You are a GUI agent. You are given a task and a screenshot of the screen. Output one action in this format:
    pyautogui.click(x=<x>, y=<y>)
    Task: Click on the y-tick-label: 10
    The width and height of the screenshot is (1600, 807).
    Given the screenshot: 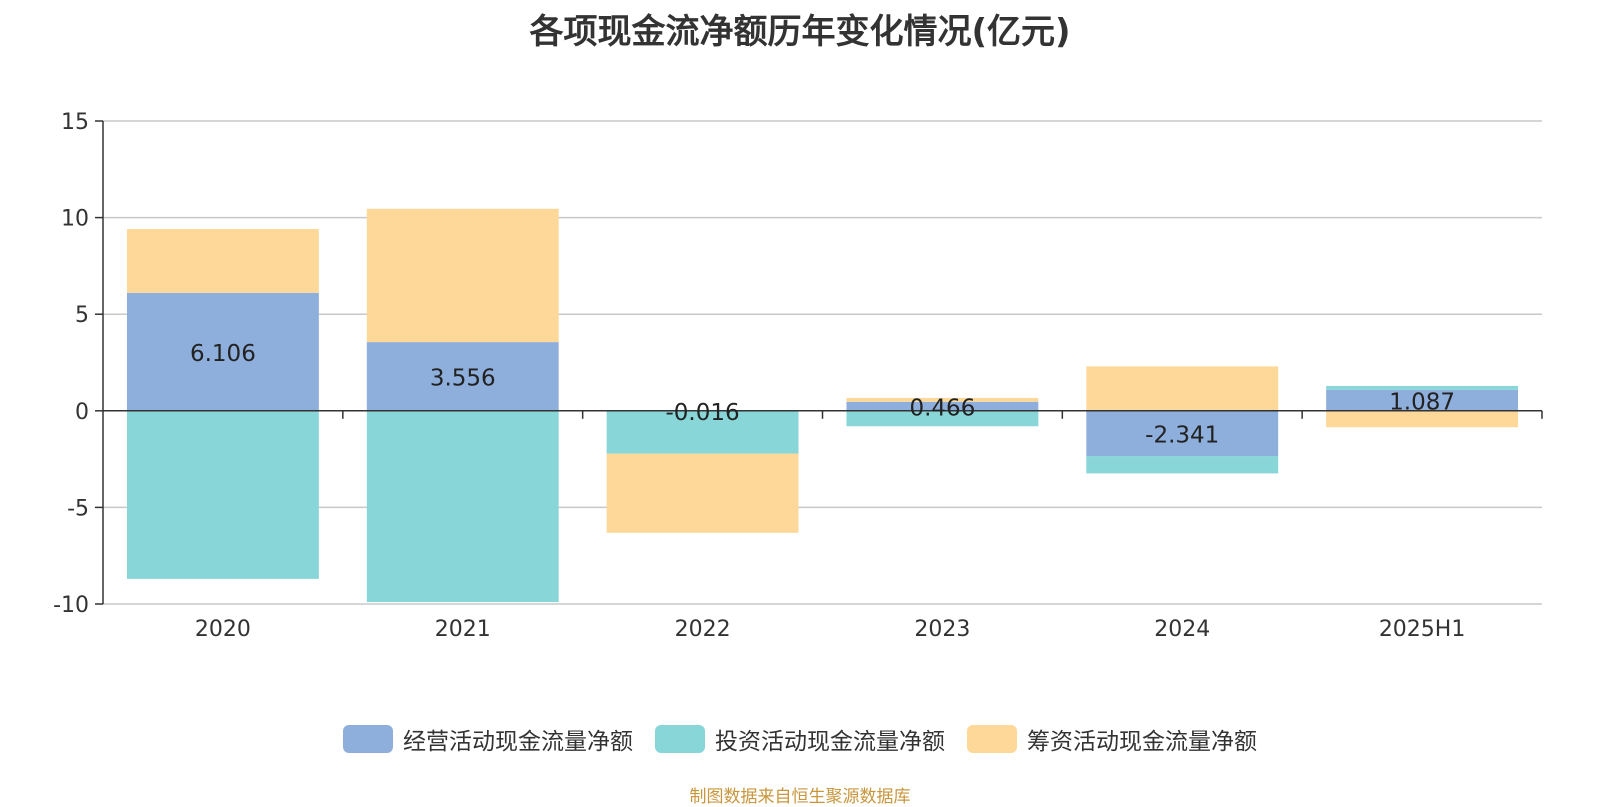 What is the action you would take?
    pyautogui.click(x=75, y=219)
    